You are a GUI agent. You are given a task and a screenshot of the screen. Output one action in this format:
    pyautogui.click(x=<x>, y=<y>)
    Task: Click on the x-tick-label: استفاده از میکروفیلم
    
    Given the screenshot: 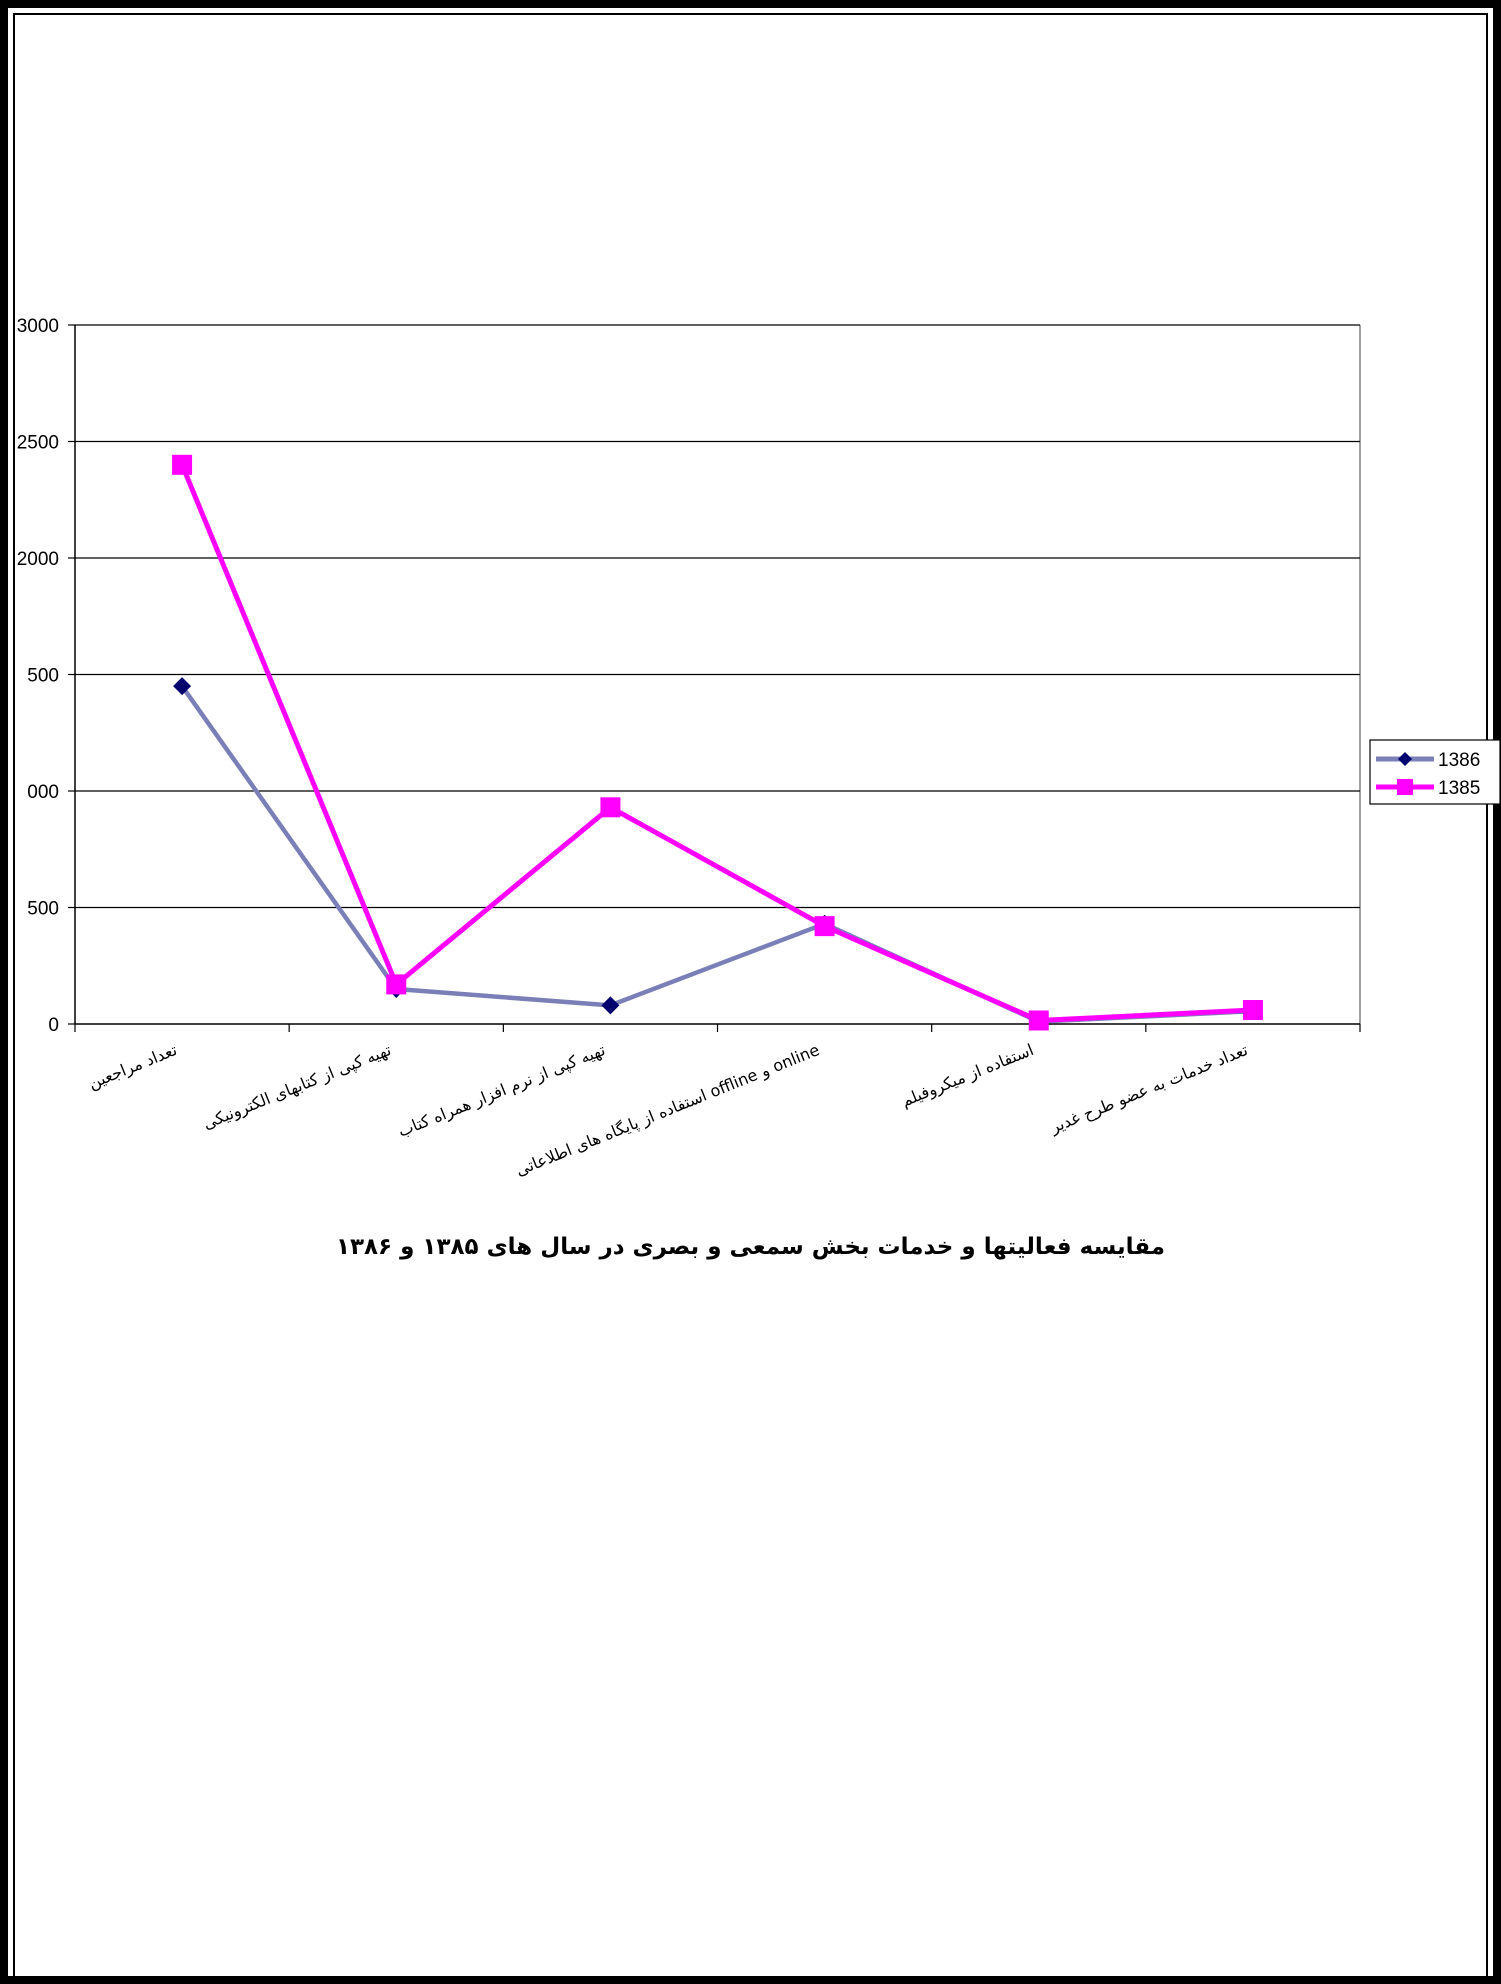 What is the action you would take?
    pyautogui.click(x=968, y=1075)
    